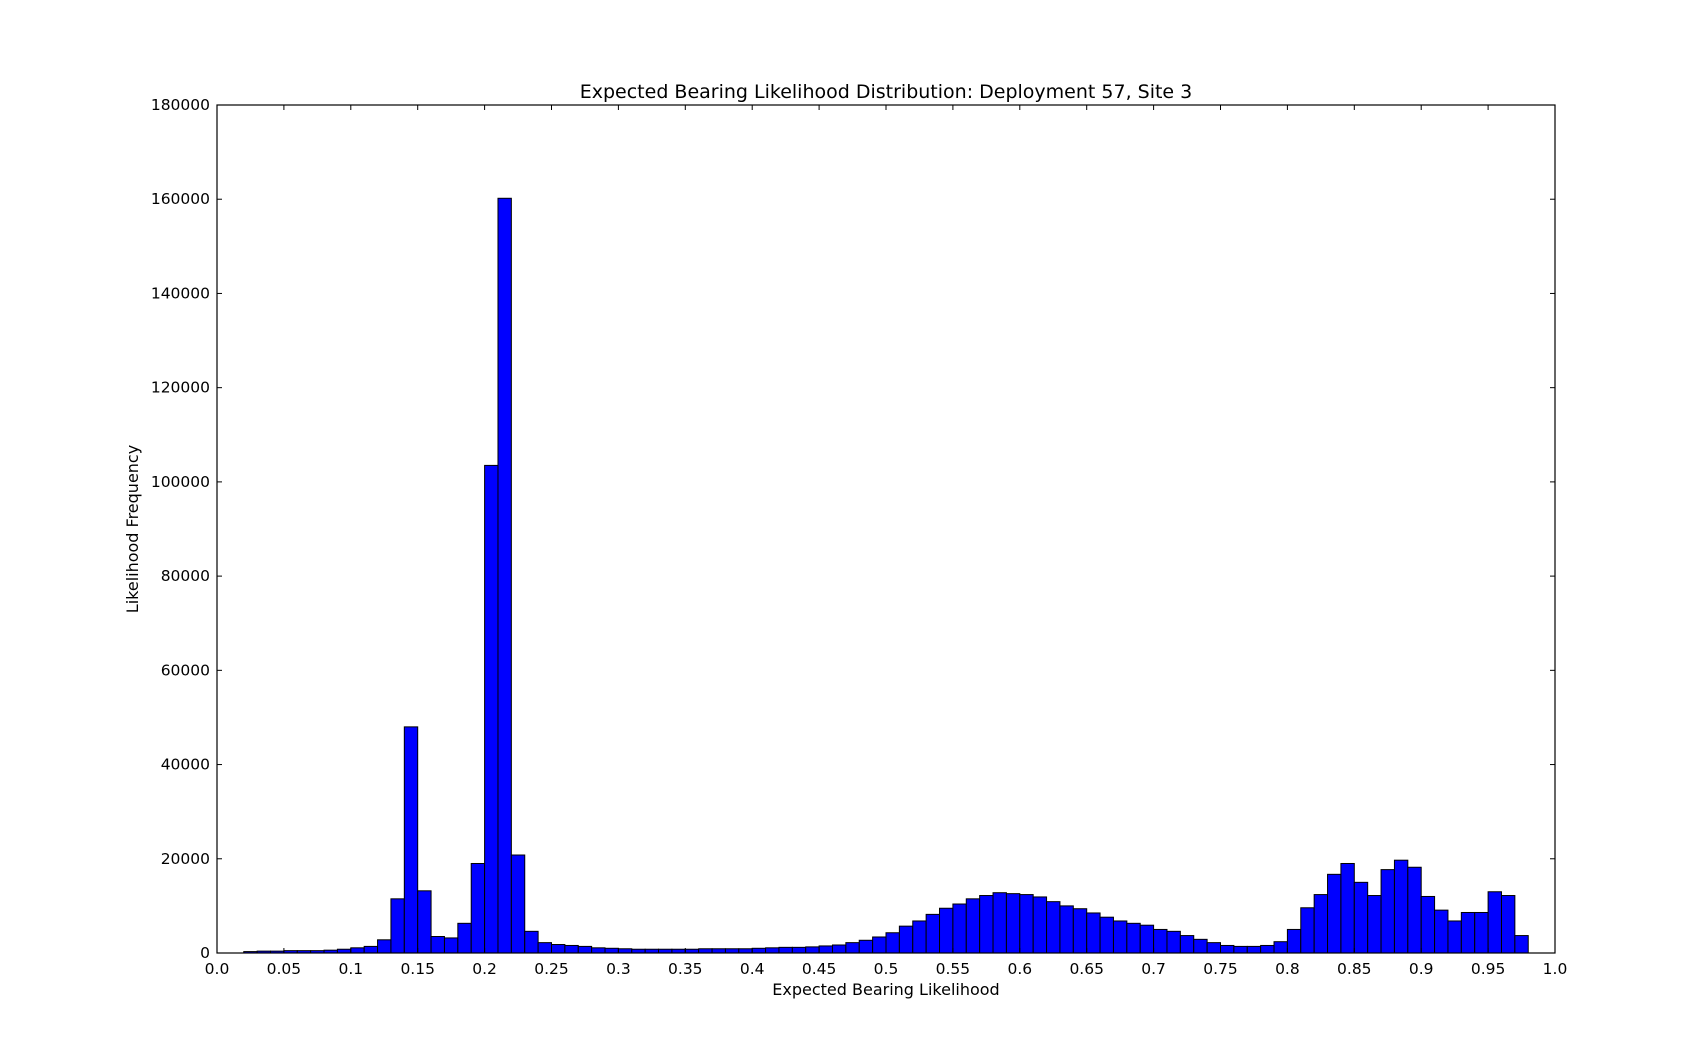 Image resolution: width=1708 pixels, height=1048 pixels. Describe the element at coordinates (180, 199) in the screenshot. I see `y-tick-label: 160000` at that location.